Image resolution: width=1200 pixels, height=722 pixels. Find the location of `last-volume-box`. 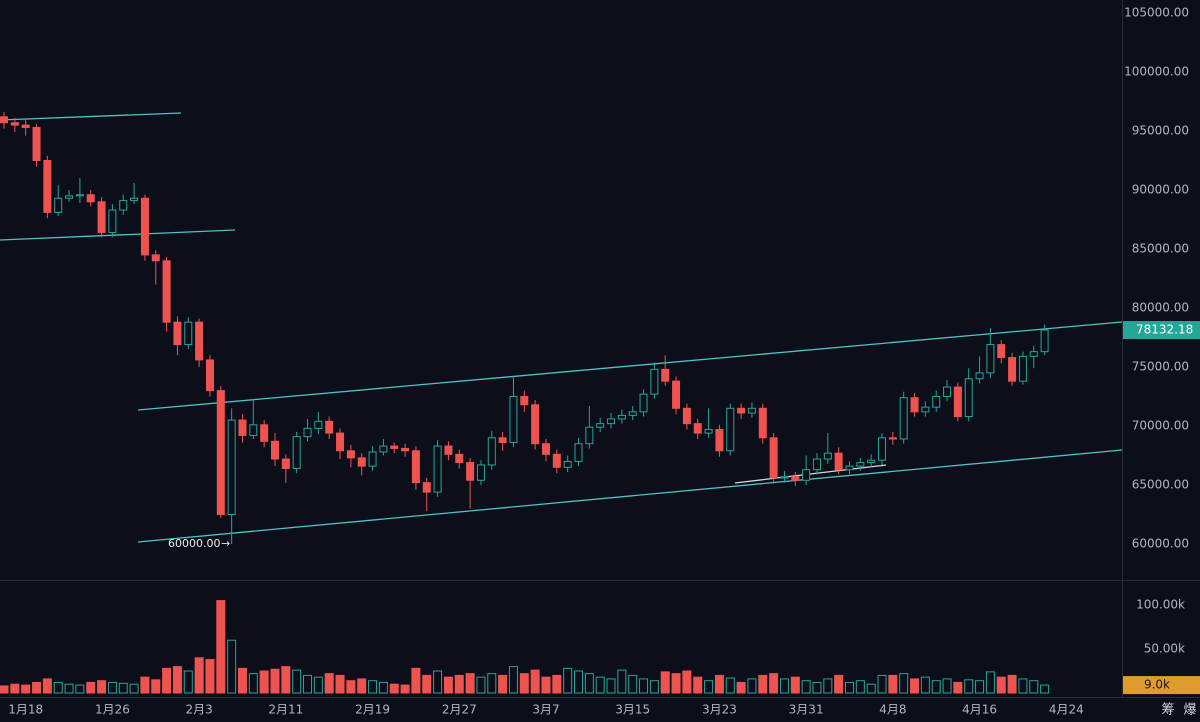

last-volume-box is located at coordinates (1161, 685).